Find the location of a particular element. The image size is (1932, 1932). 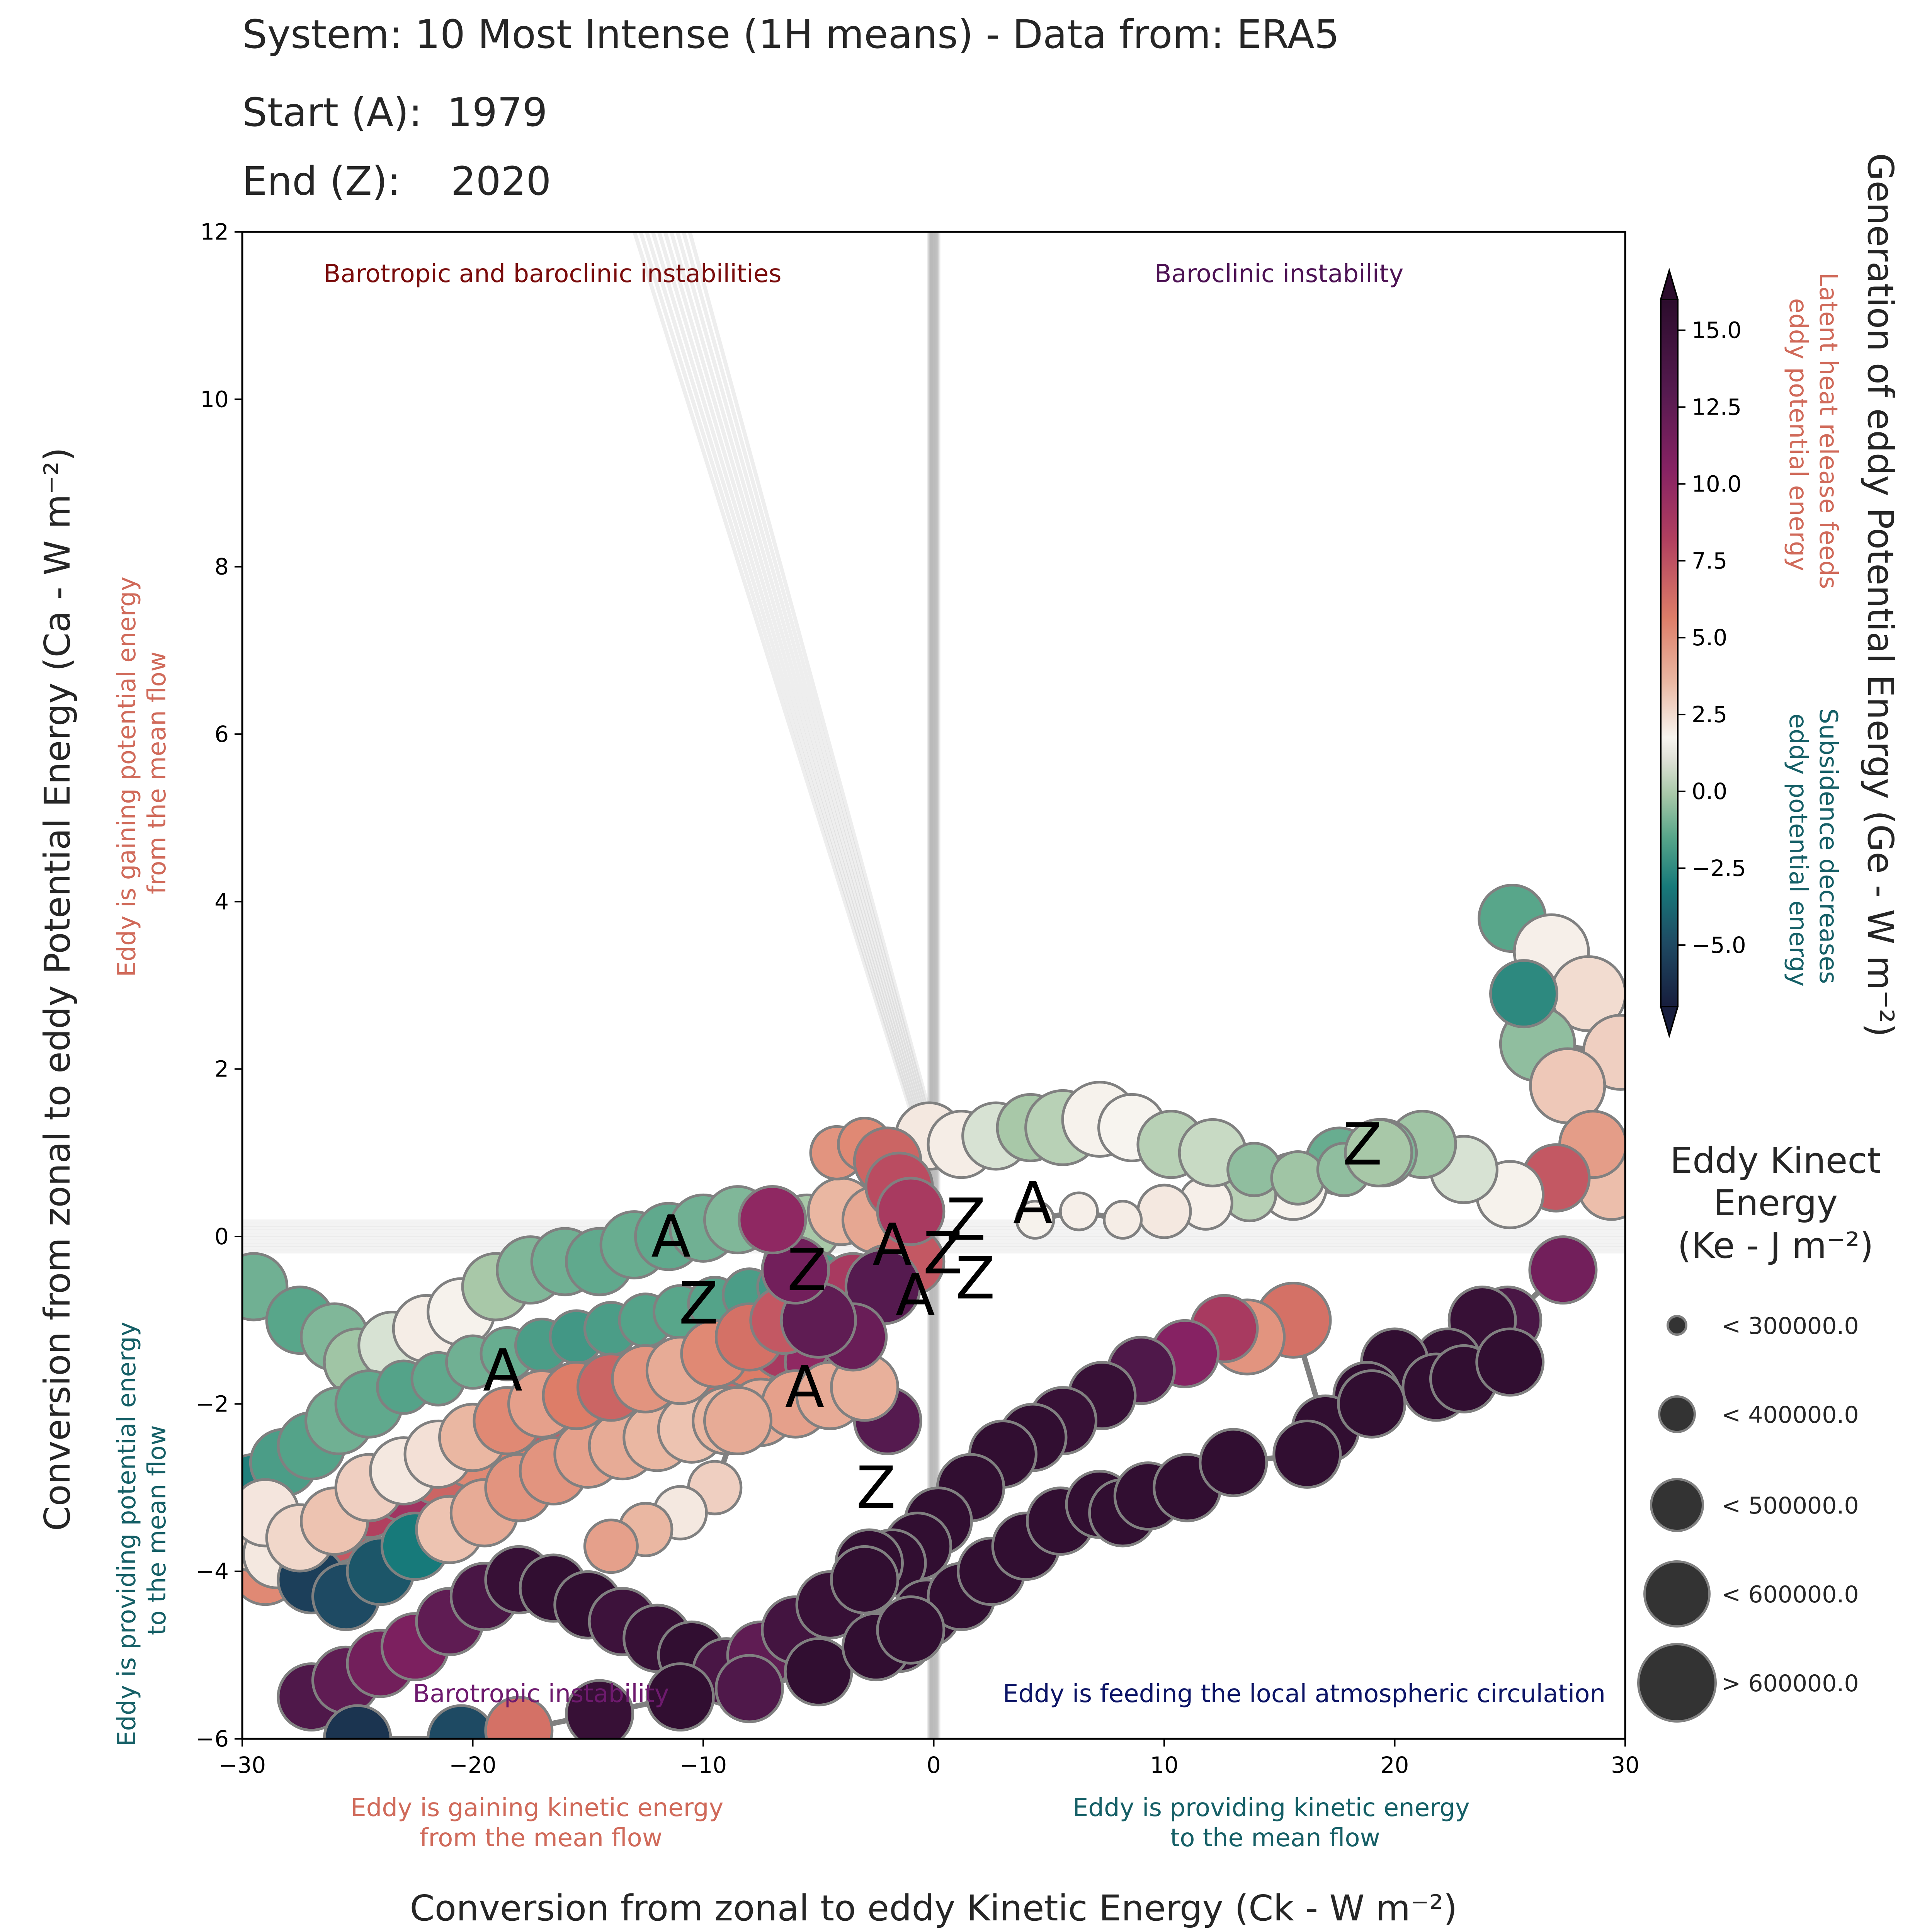

y-tick-label: 10 is located at coordinates (214, 399).